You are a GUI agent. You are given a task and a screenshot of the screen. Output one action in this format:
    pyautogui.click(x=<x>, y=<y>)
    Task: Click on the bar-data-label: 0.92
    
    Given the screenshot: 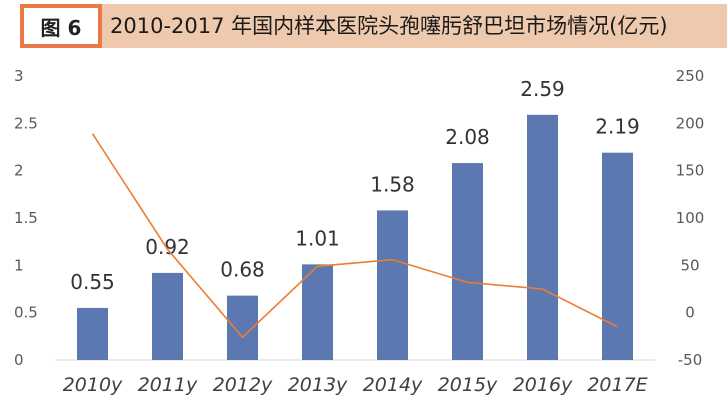 What is the action you would take?
    pyautogui.click(x=167, y=247)
    